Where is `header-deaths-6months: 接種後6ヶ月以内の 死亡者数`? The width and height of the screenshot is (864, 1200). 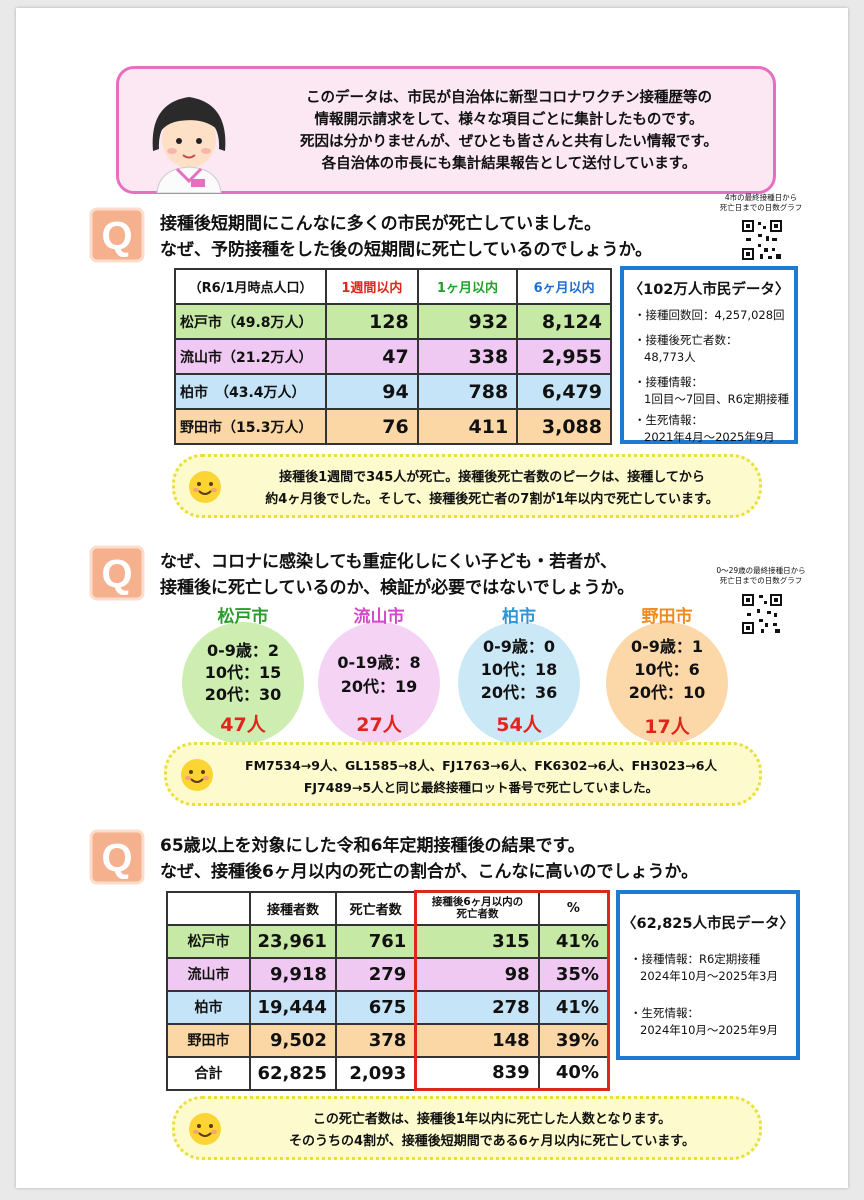 header-deaths-6months: 接種後6ヶ月以内の 死亡者数 is located at coordinates (477, 908).